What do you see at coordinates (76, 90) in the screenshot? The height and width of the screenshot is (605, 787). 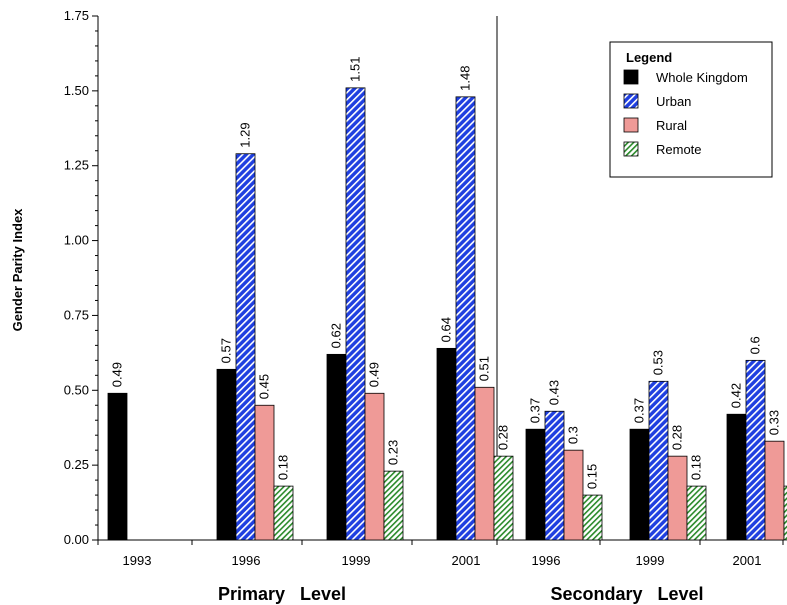 I see `y-tick-label: 1.50` at bounding box center [76, 90].